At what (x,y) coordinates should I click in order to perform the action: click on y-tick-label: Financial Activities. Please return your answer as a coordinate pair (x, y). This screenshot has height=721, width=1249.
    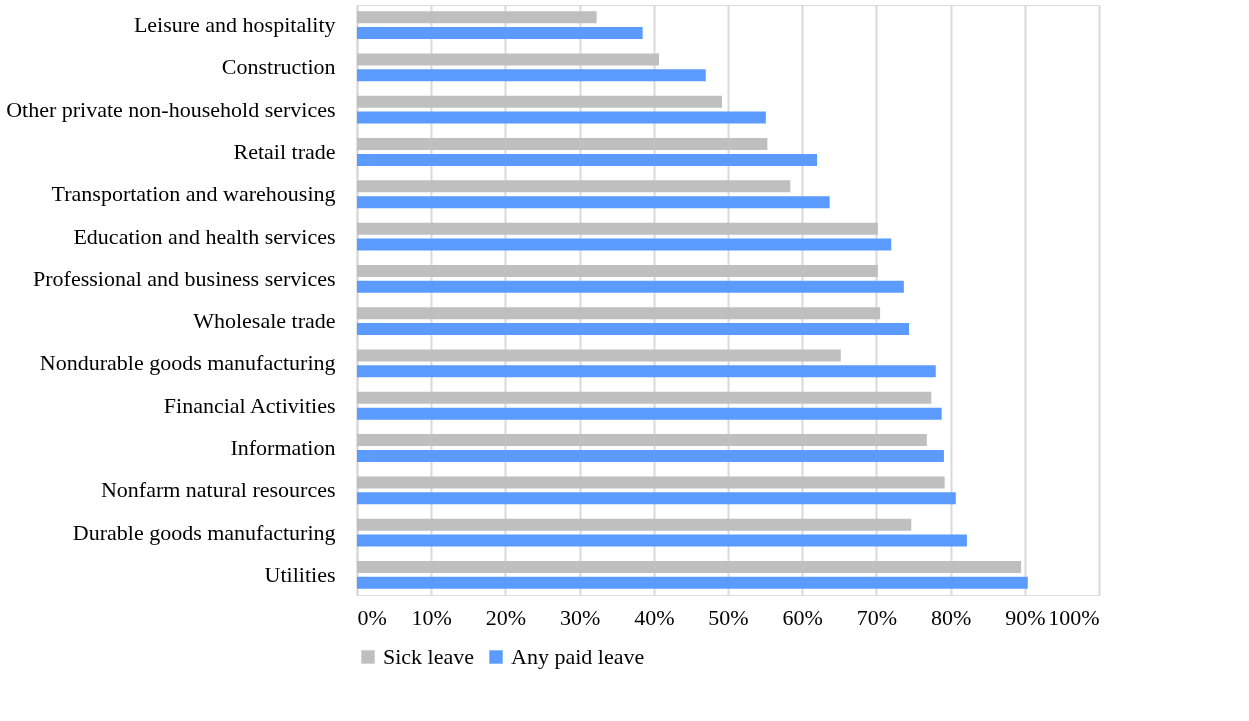
    Looking at the image, I should click on (249, 405).